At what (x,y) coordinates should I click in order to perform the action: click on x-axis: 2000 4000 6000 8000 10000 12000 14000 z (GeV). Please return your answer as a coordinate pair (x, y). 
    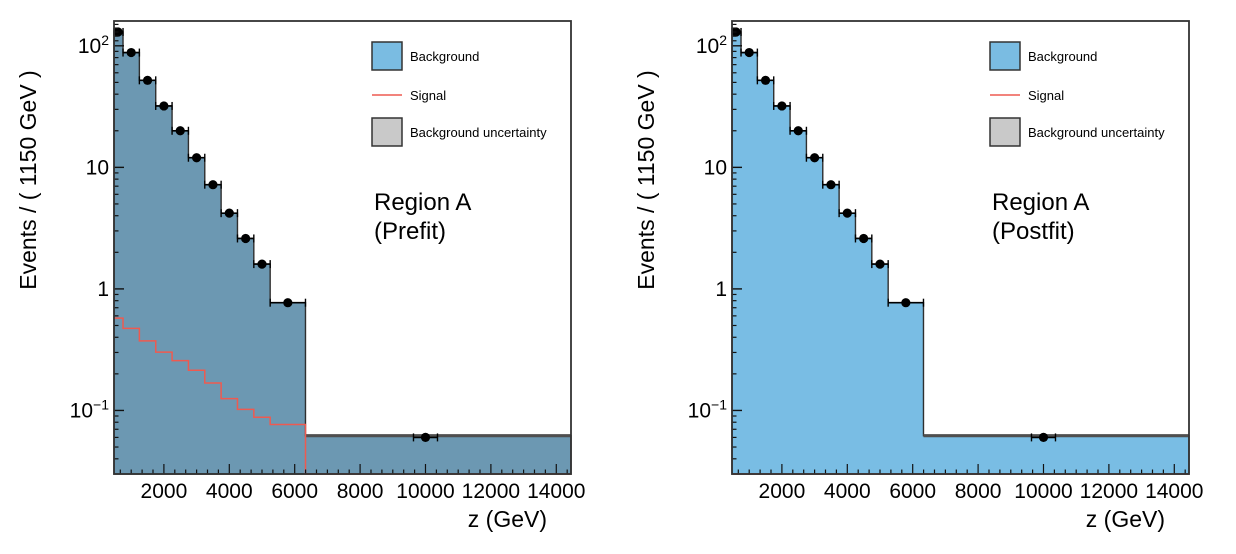
    Looking at the image, I should click on (352, 498).